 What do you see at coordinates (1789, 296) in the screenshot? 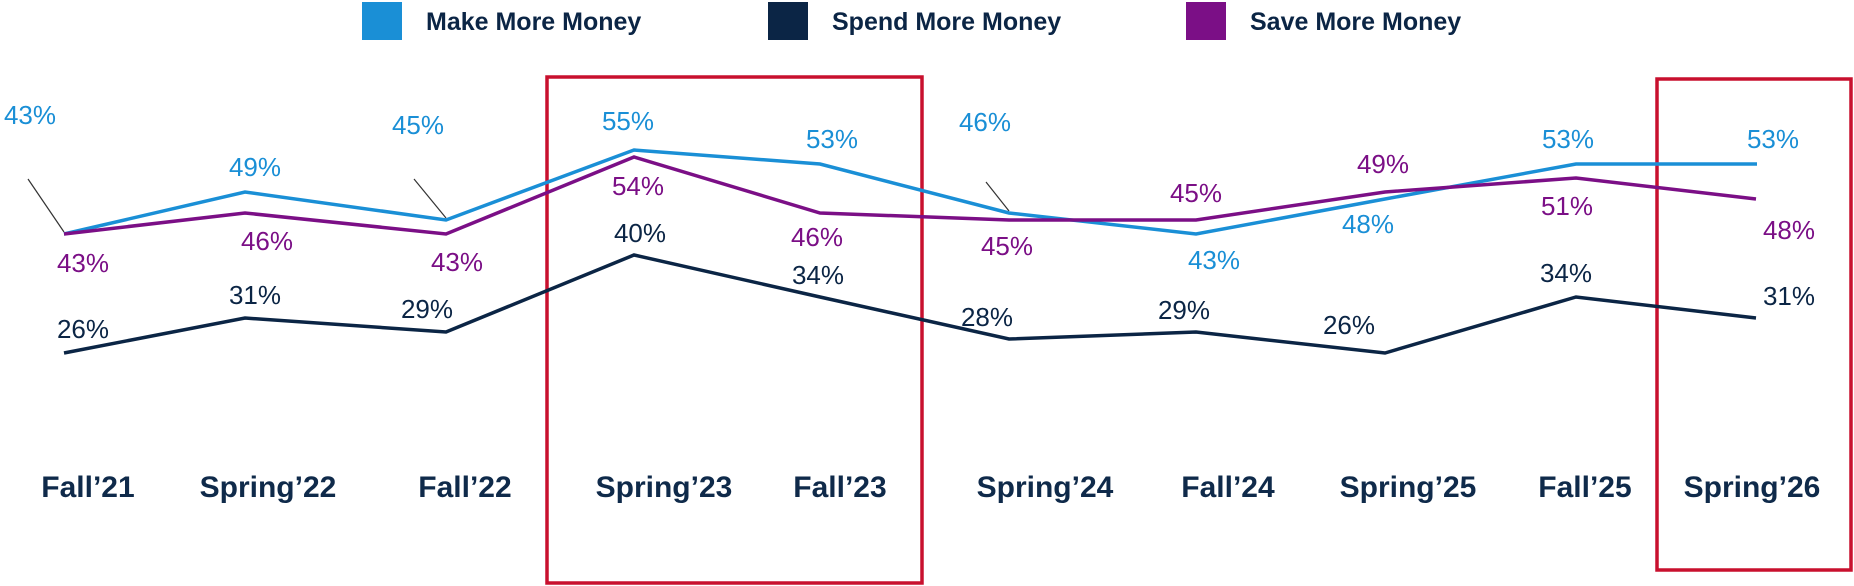
I see `data-label-spend-more-money-spring-26: 31%` at bounding box center [1789, 296].